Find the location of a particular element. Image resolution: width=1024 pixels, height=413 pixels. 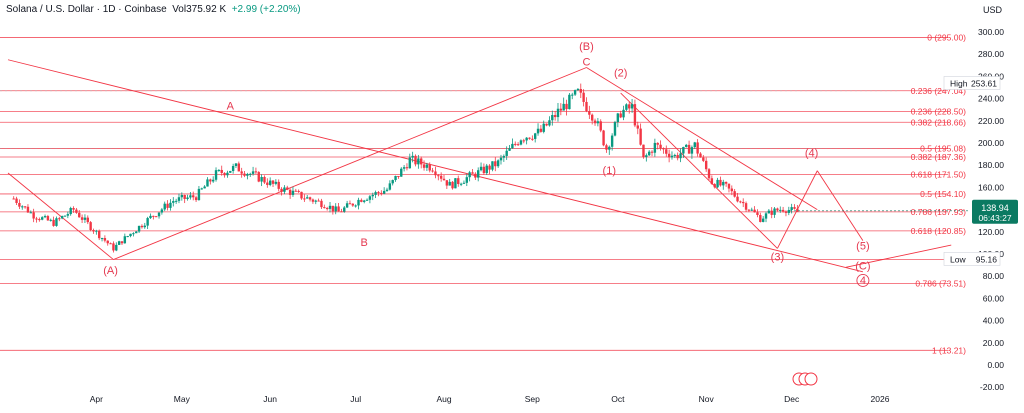

low-tag-value: 95.16 is located at coordinates (987, 259).